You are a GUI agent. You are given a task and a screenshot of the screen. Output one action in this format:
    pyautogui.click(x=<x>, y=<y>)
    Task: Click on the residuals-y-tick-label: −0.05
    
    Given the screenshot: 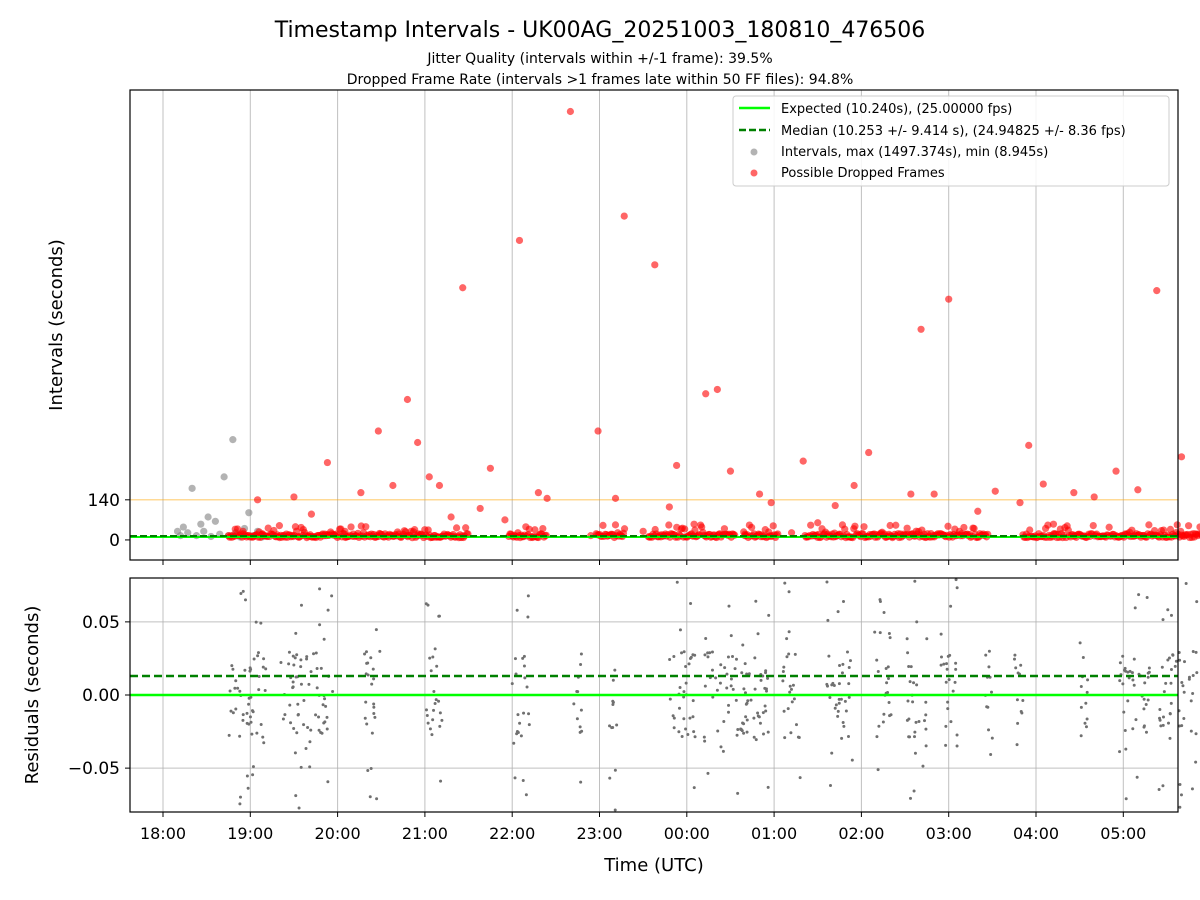 What is the action you would take?
    pyautogui.click(x=94, y=769)
    